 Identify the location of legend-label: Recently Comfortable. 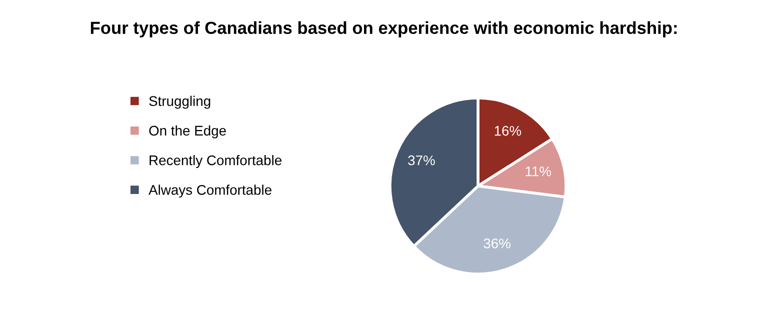
(216, 161).